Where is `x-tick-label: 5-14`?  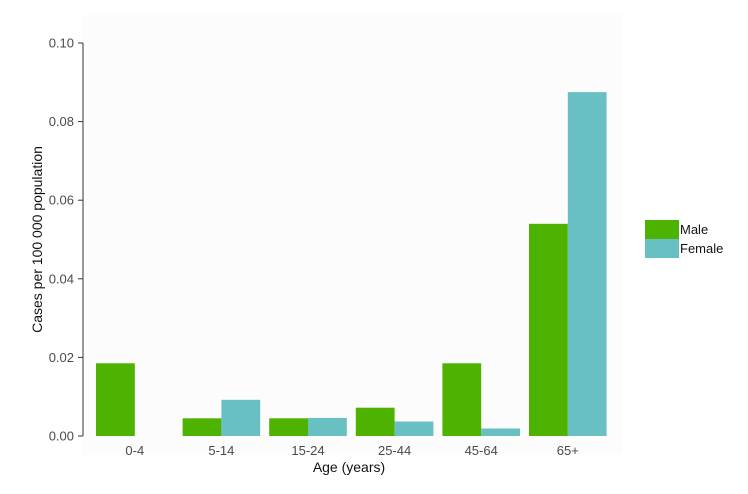 x-tick-label: 5-14 is located at coordinates (221, 450).